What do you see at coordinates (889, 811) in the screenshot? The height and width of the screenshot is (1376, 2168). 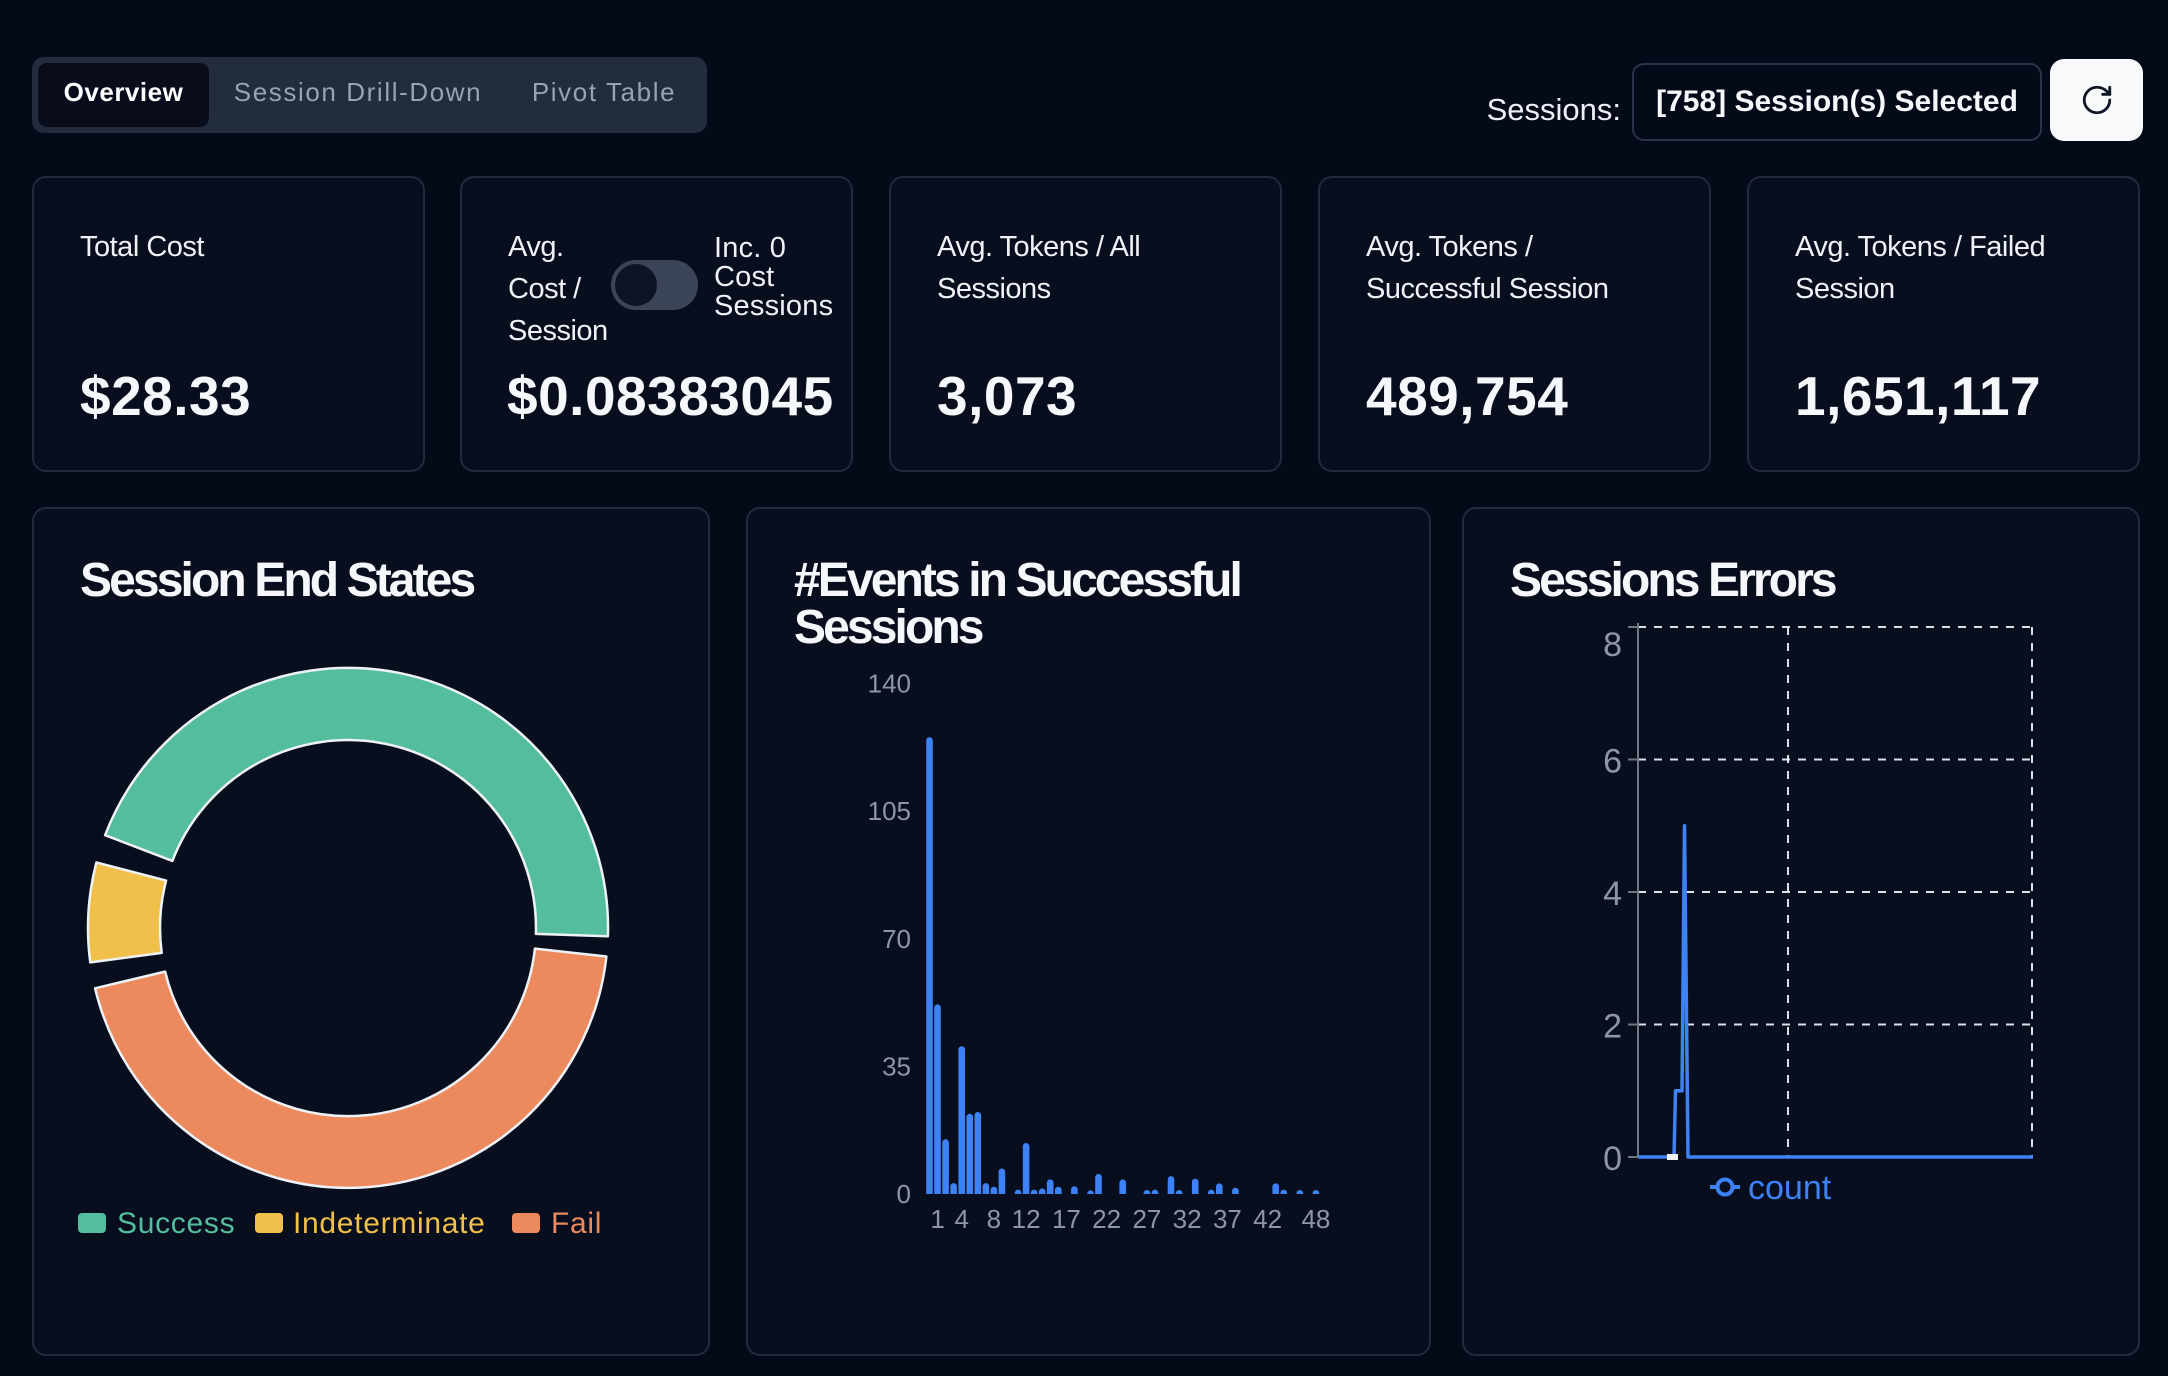 I see `svg-text: 105` at bounding box center [889, 811].